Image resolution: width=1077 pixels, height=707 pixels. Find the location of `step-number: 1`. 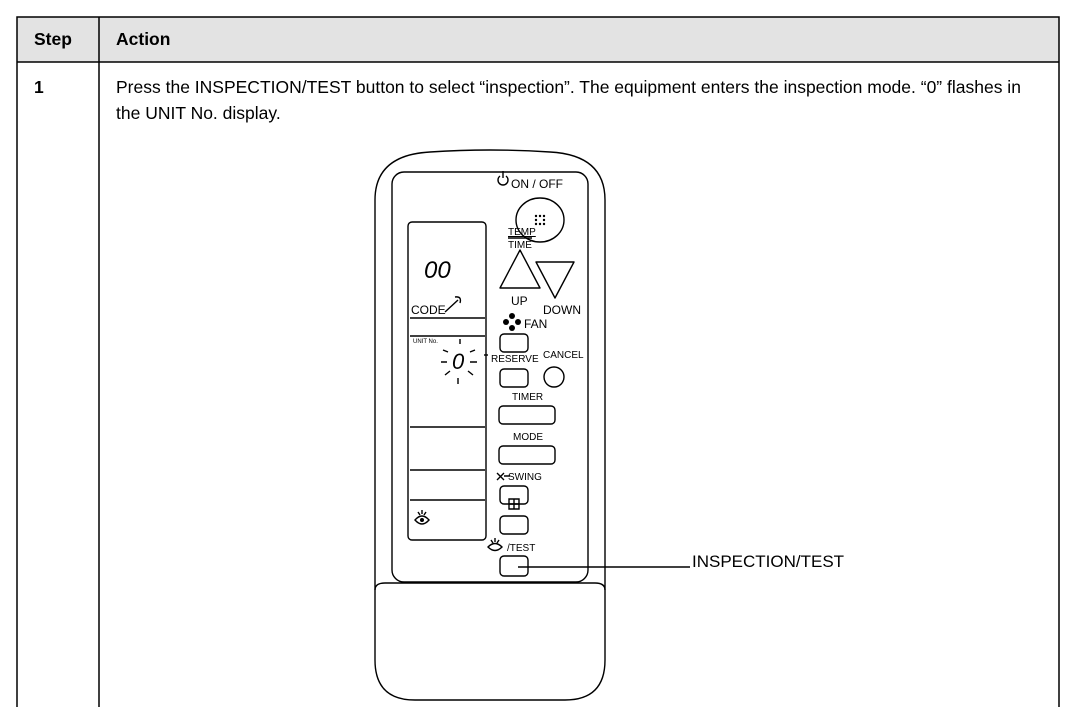

step-number: 1 is located at coordinates (39, 87).